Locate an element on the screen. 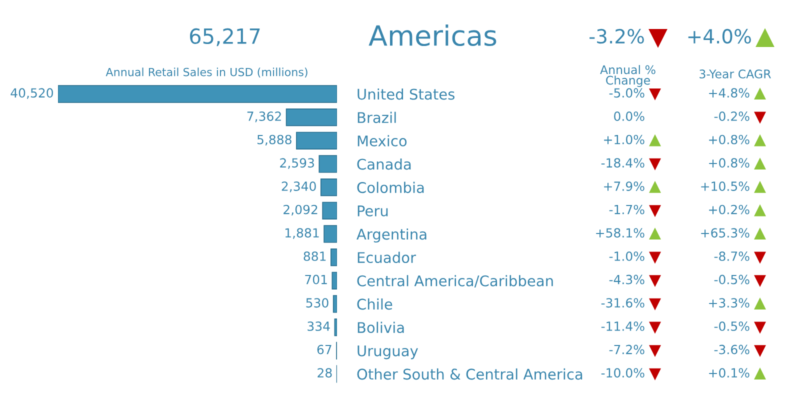 Image resolution: width=807 pixels, height=394 pixels. y-tick-label: Brazil is located at coordinates (377, 118).